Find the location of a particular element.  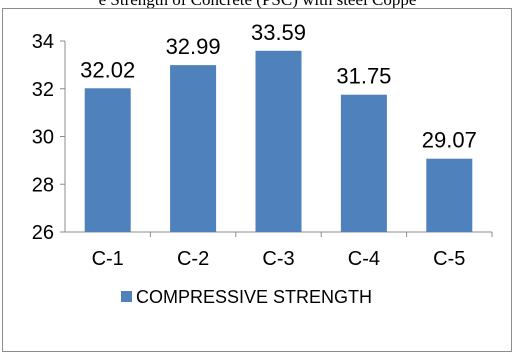

data-label-c-4: 31.75 is located at coordinates (363, 76).